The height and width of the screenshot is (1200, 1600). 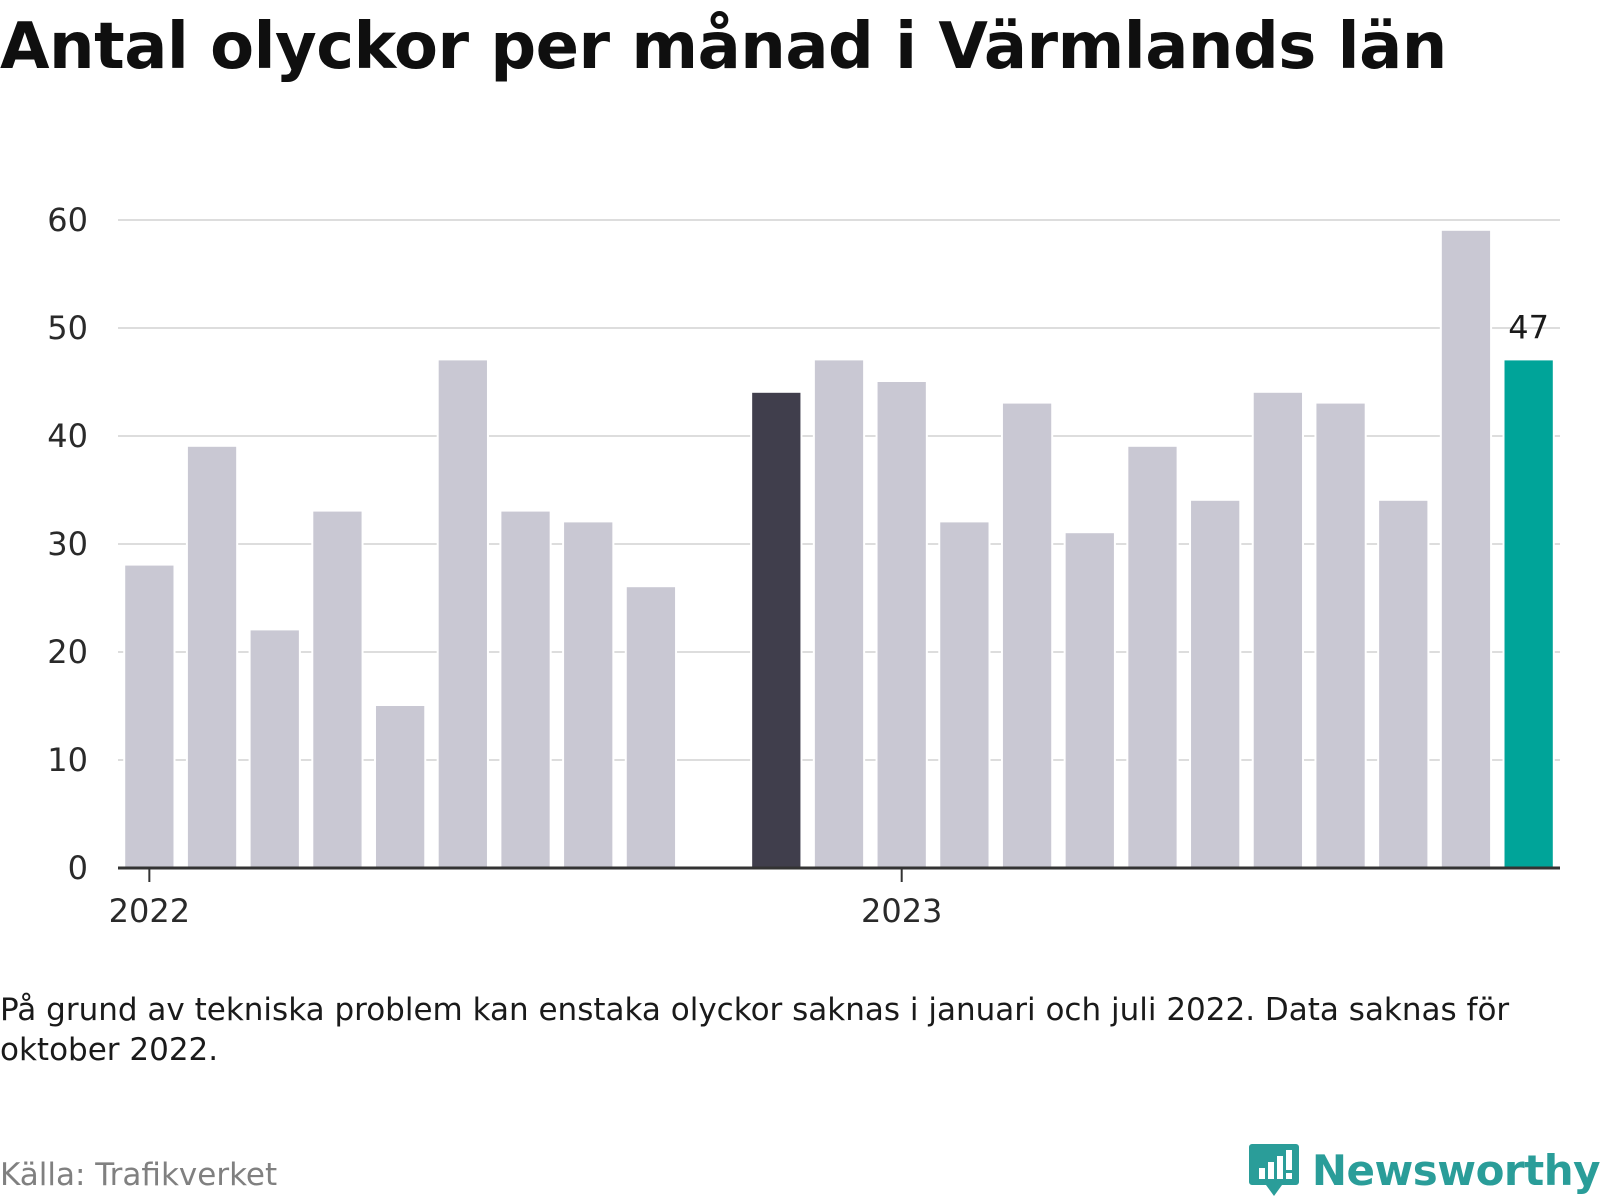 What do you see at coordinates (723, 47) in the screenshot?
I see `chart-title: Antal olyckor per månad i Värmlands län` at bounding box center [723, 47].